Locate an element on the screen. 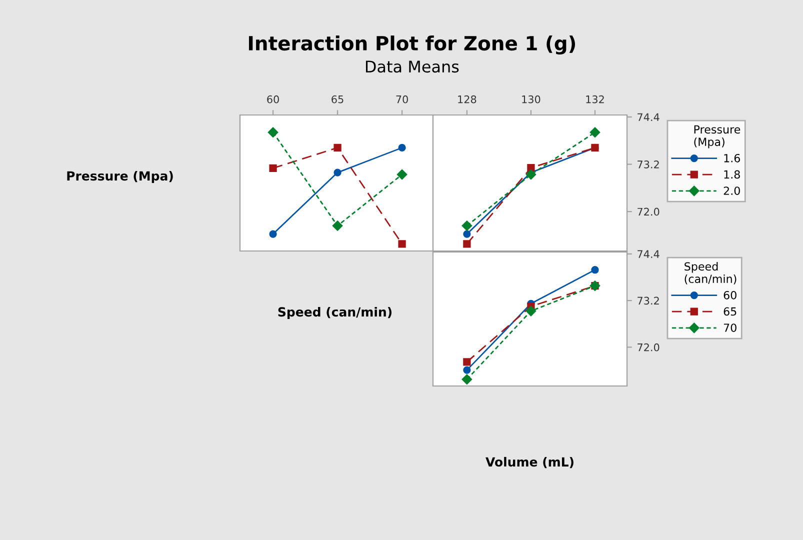  x-tick-label: 128 is located at coordinates (467, 99).